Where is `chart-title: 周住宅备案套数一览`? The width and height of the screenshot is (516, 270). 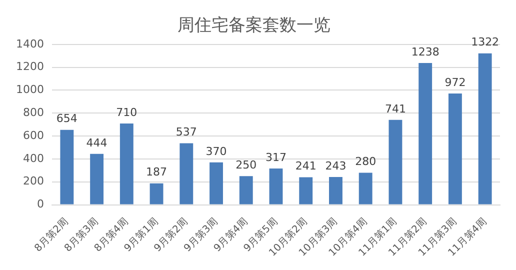
chart-title: 周住宅备案套数一览 is located at coordinates (254, 26).